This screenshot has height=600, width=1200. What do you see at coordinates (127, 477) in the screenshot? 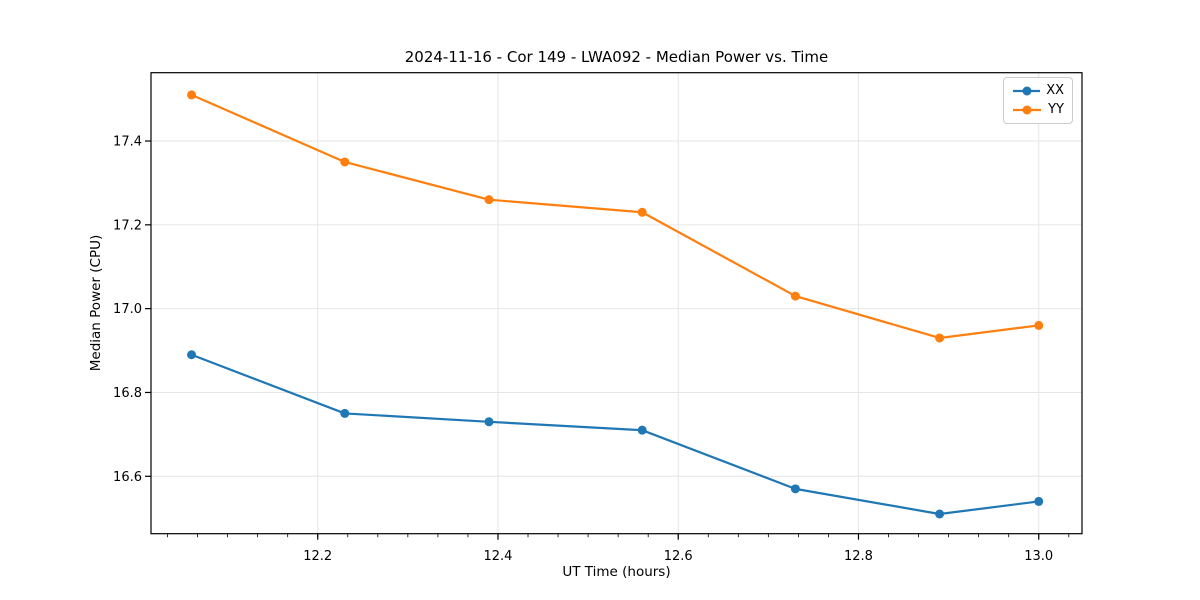
I see `svg-text: 16.6` at bounding box center [127, 477].